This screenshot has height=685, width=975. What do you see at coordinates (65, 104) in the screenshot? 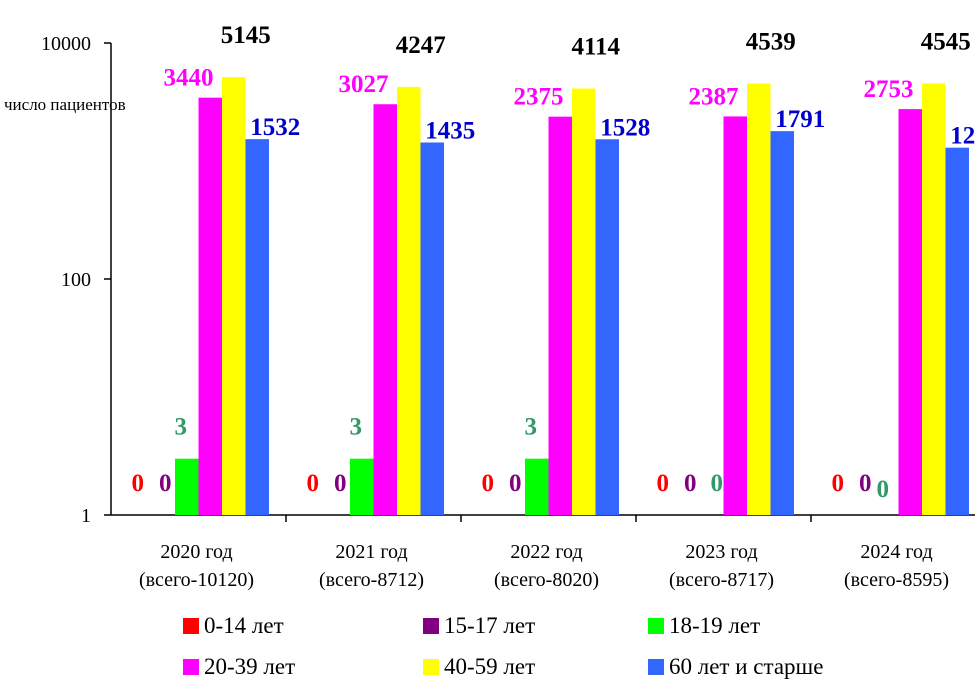
I see `y-axis-label: число пациентов` at bounding box center [65, 104].